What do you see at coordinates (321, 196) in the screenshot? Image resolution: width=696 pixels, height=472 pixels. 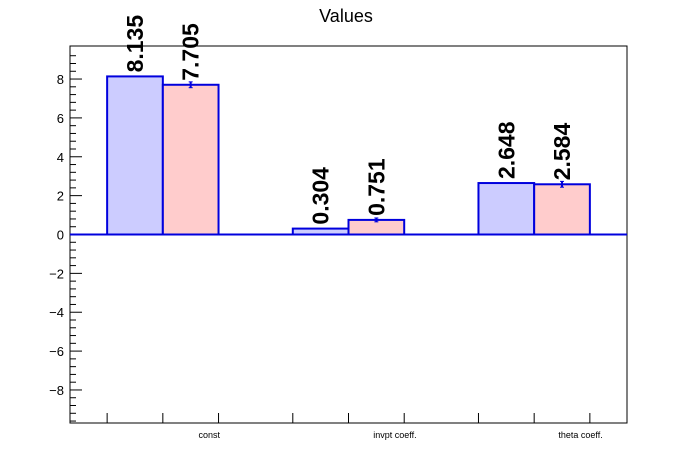 I see `data-label: 0.304` at bounding box center [321, 196].